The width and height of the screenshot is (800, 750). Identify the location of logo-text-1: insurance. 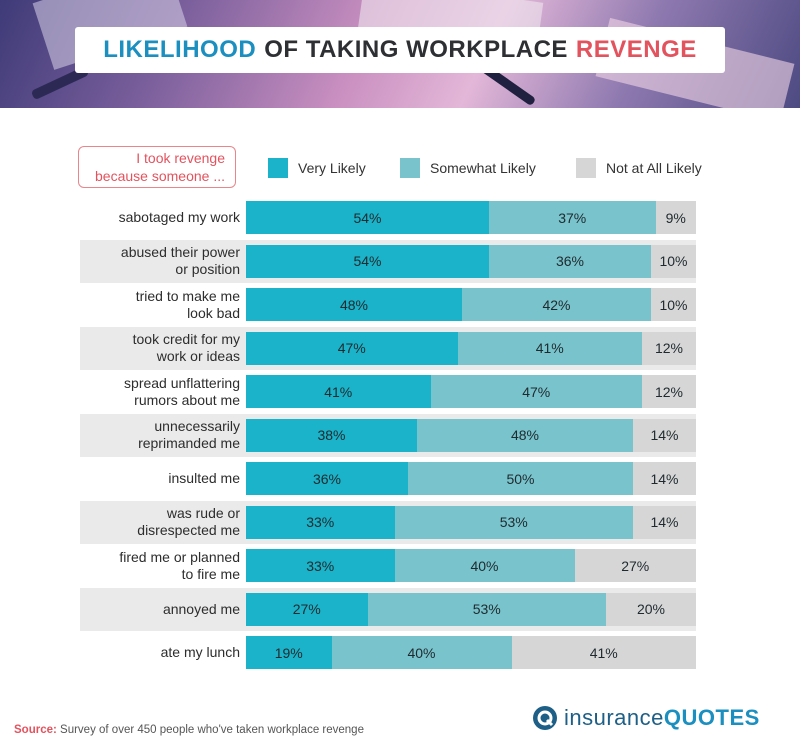
(614, 717).